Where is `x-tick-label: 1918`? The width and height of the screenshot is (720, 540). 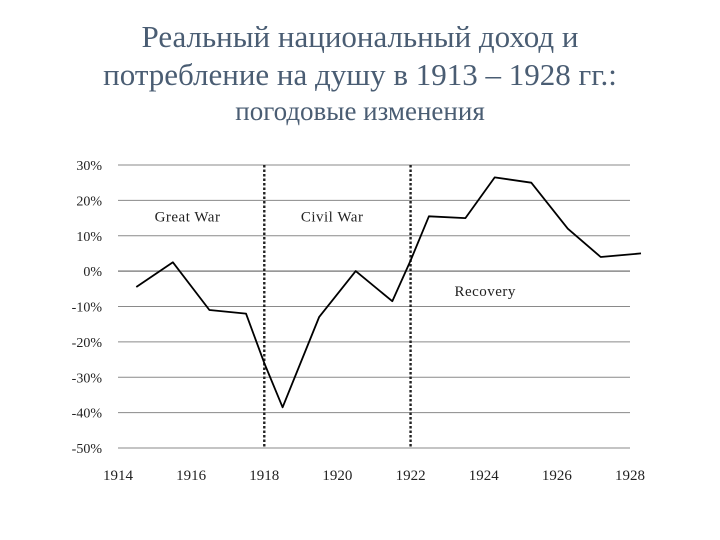
x-tick-label: 1918 is located at coordinates (264, 476).